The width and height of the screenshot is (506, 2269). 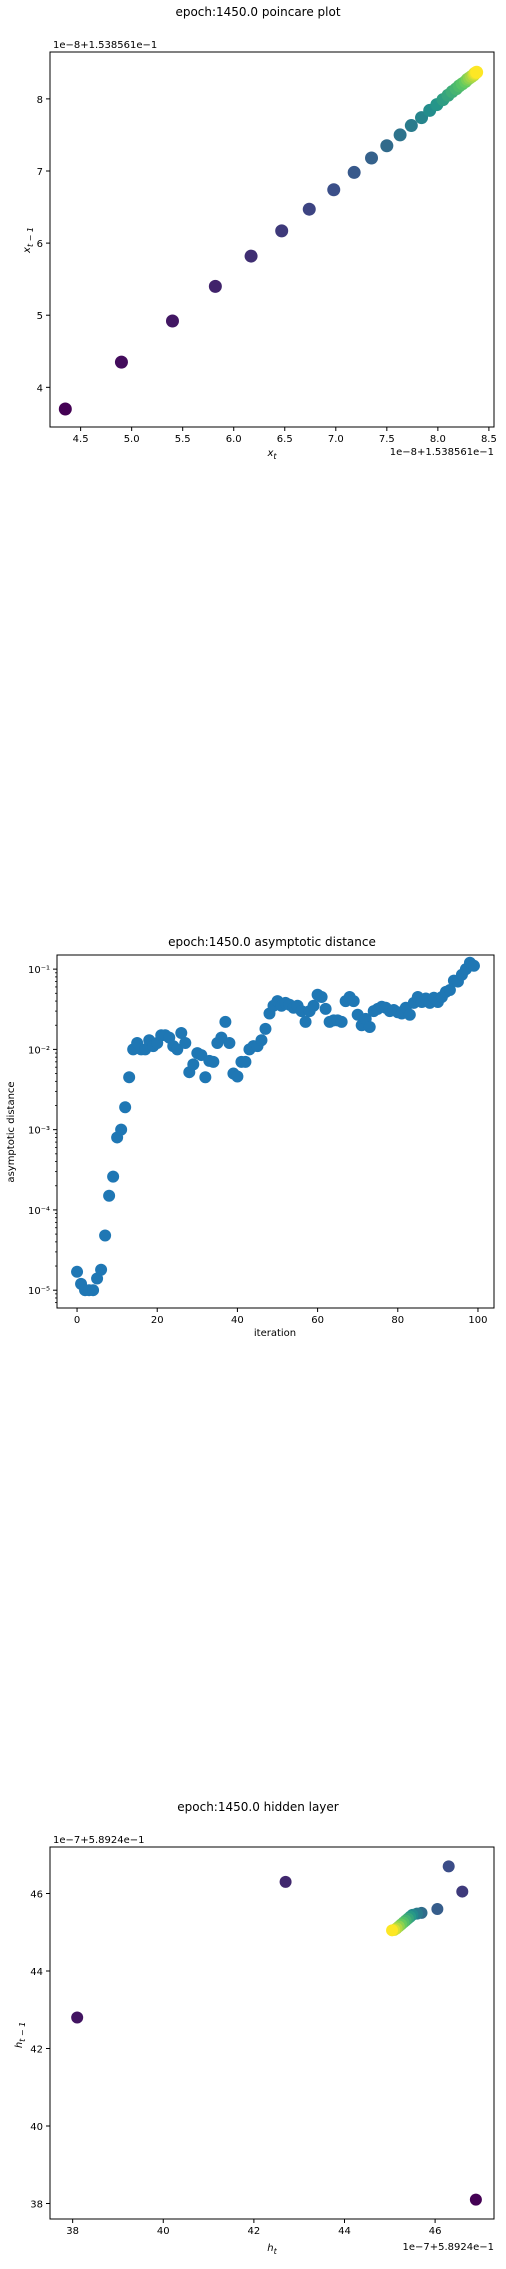 What do you see at coordinates (28, 240) in the screenshot?
I see `y-axis-label: xt − 1` at bounding box center [28, 240].